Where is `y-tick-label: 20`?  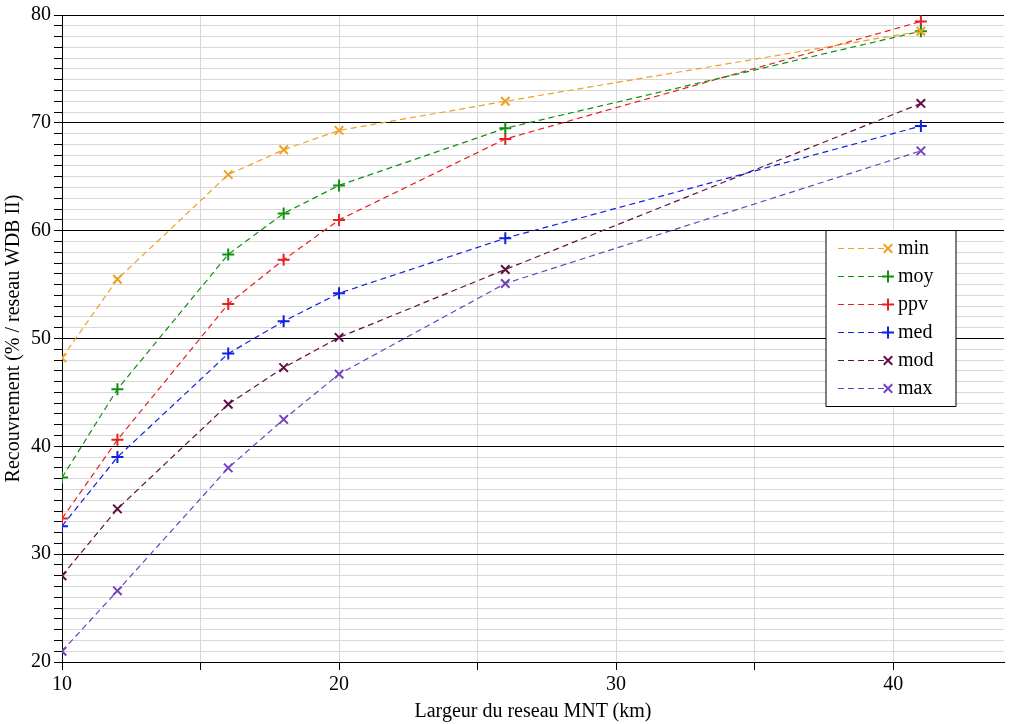 y-tick-label: 20 is located at coordinates (41, 660).